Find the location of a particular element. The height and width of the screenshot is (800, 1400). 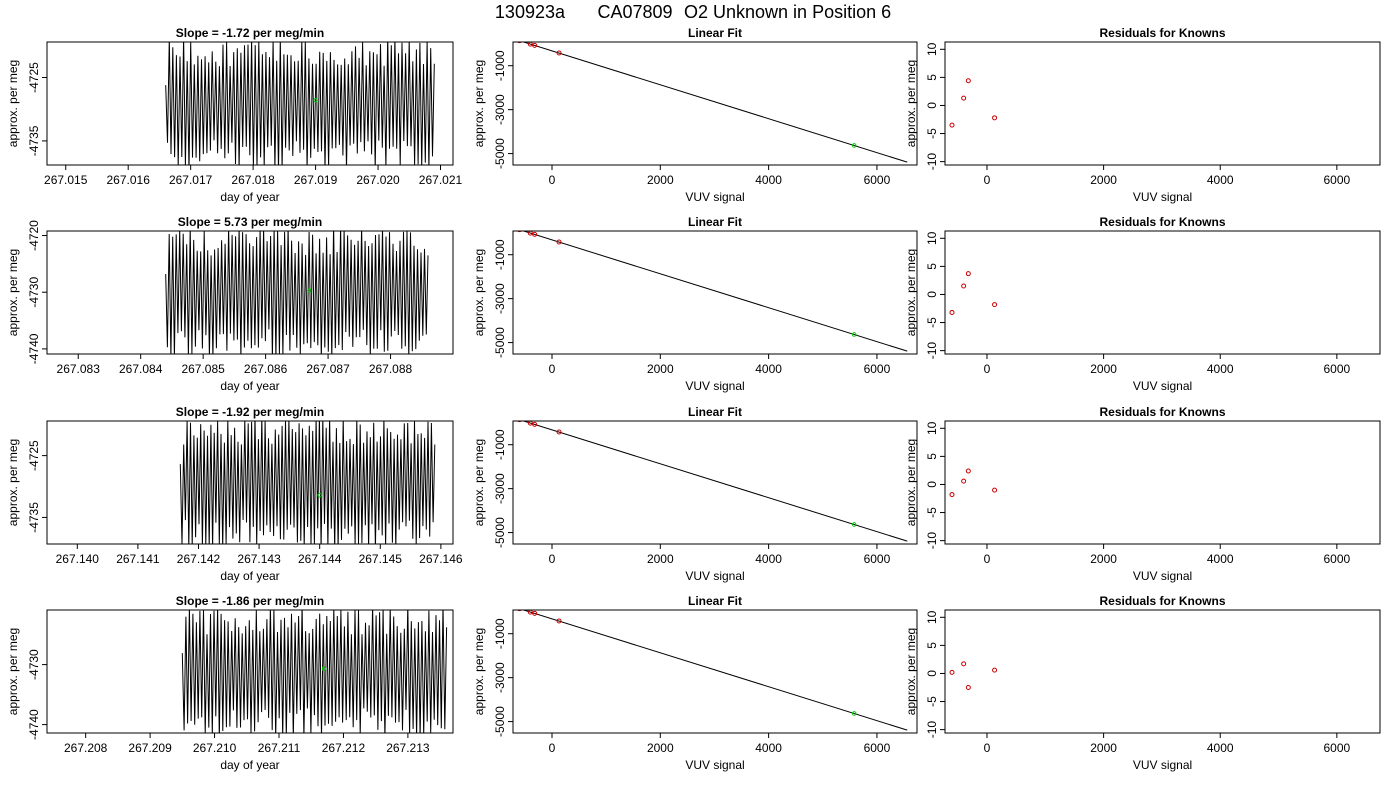

panel-title: Residuals for Knowns is located at coordinates (1162, 601).